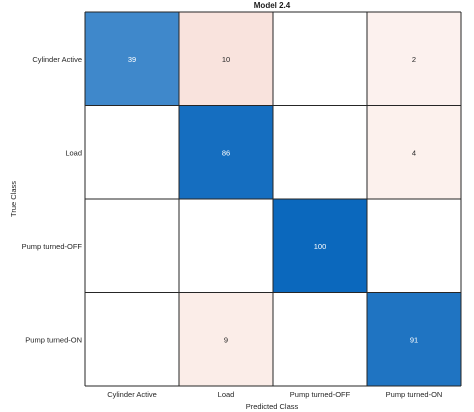  I want to click on cell-value-label: 4, so click(414, 152).